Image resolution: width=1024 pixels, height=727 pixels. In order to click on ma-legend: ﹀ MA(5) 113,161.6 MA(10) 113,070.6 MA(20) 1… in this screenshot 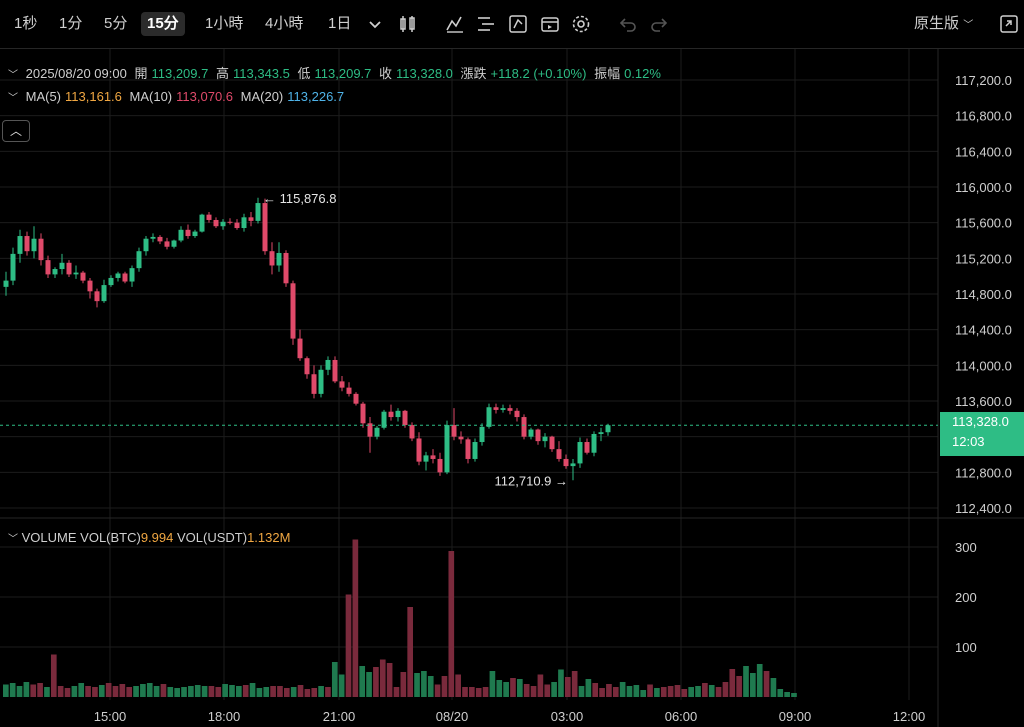, I will do `click(178, 96)`.